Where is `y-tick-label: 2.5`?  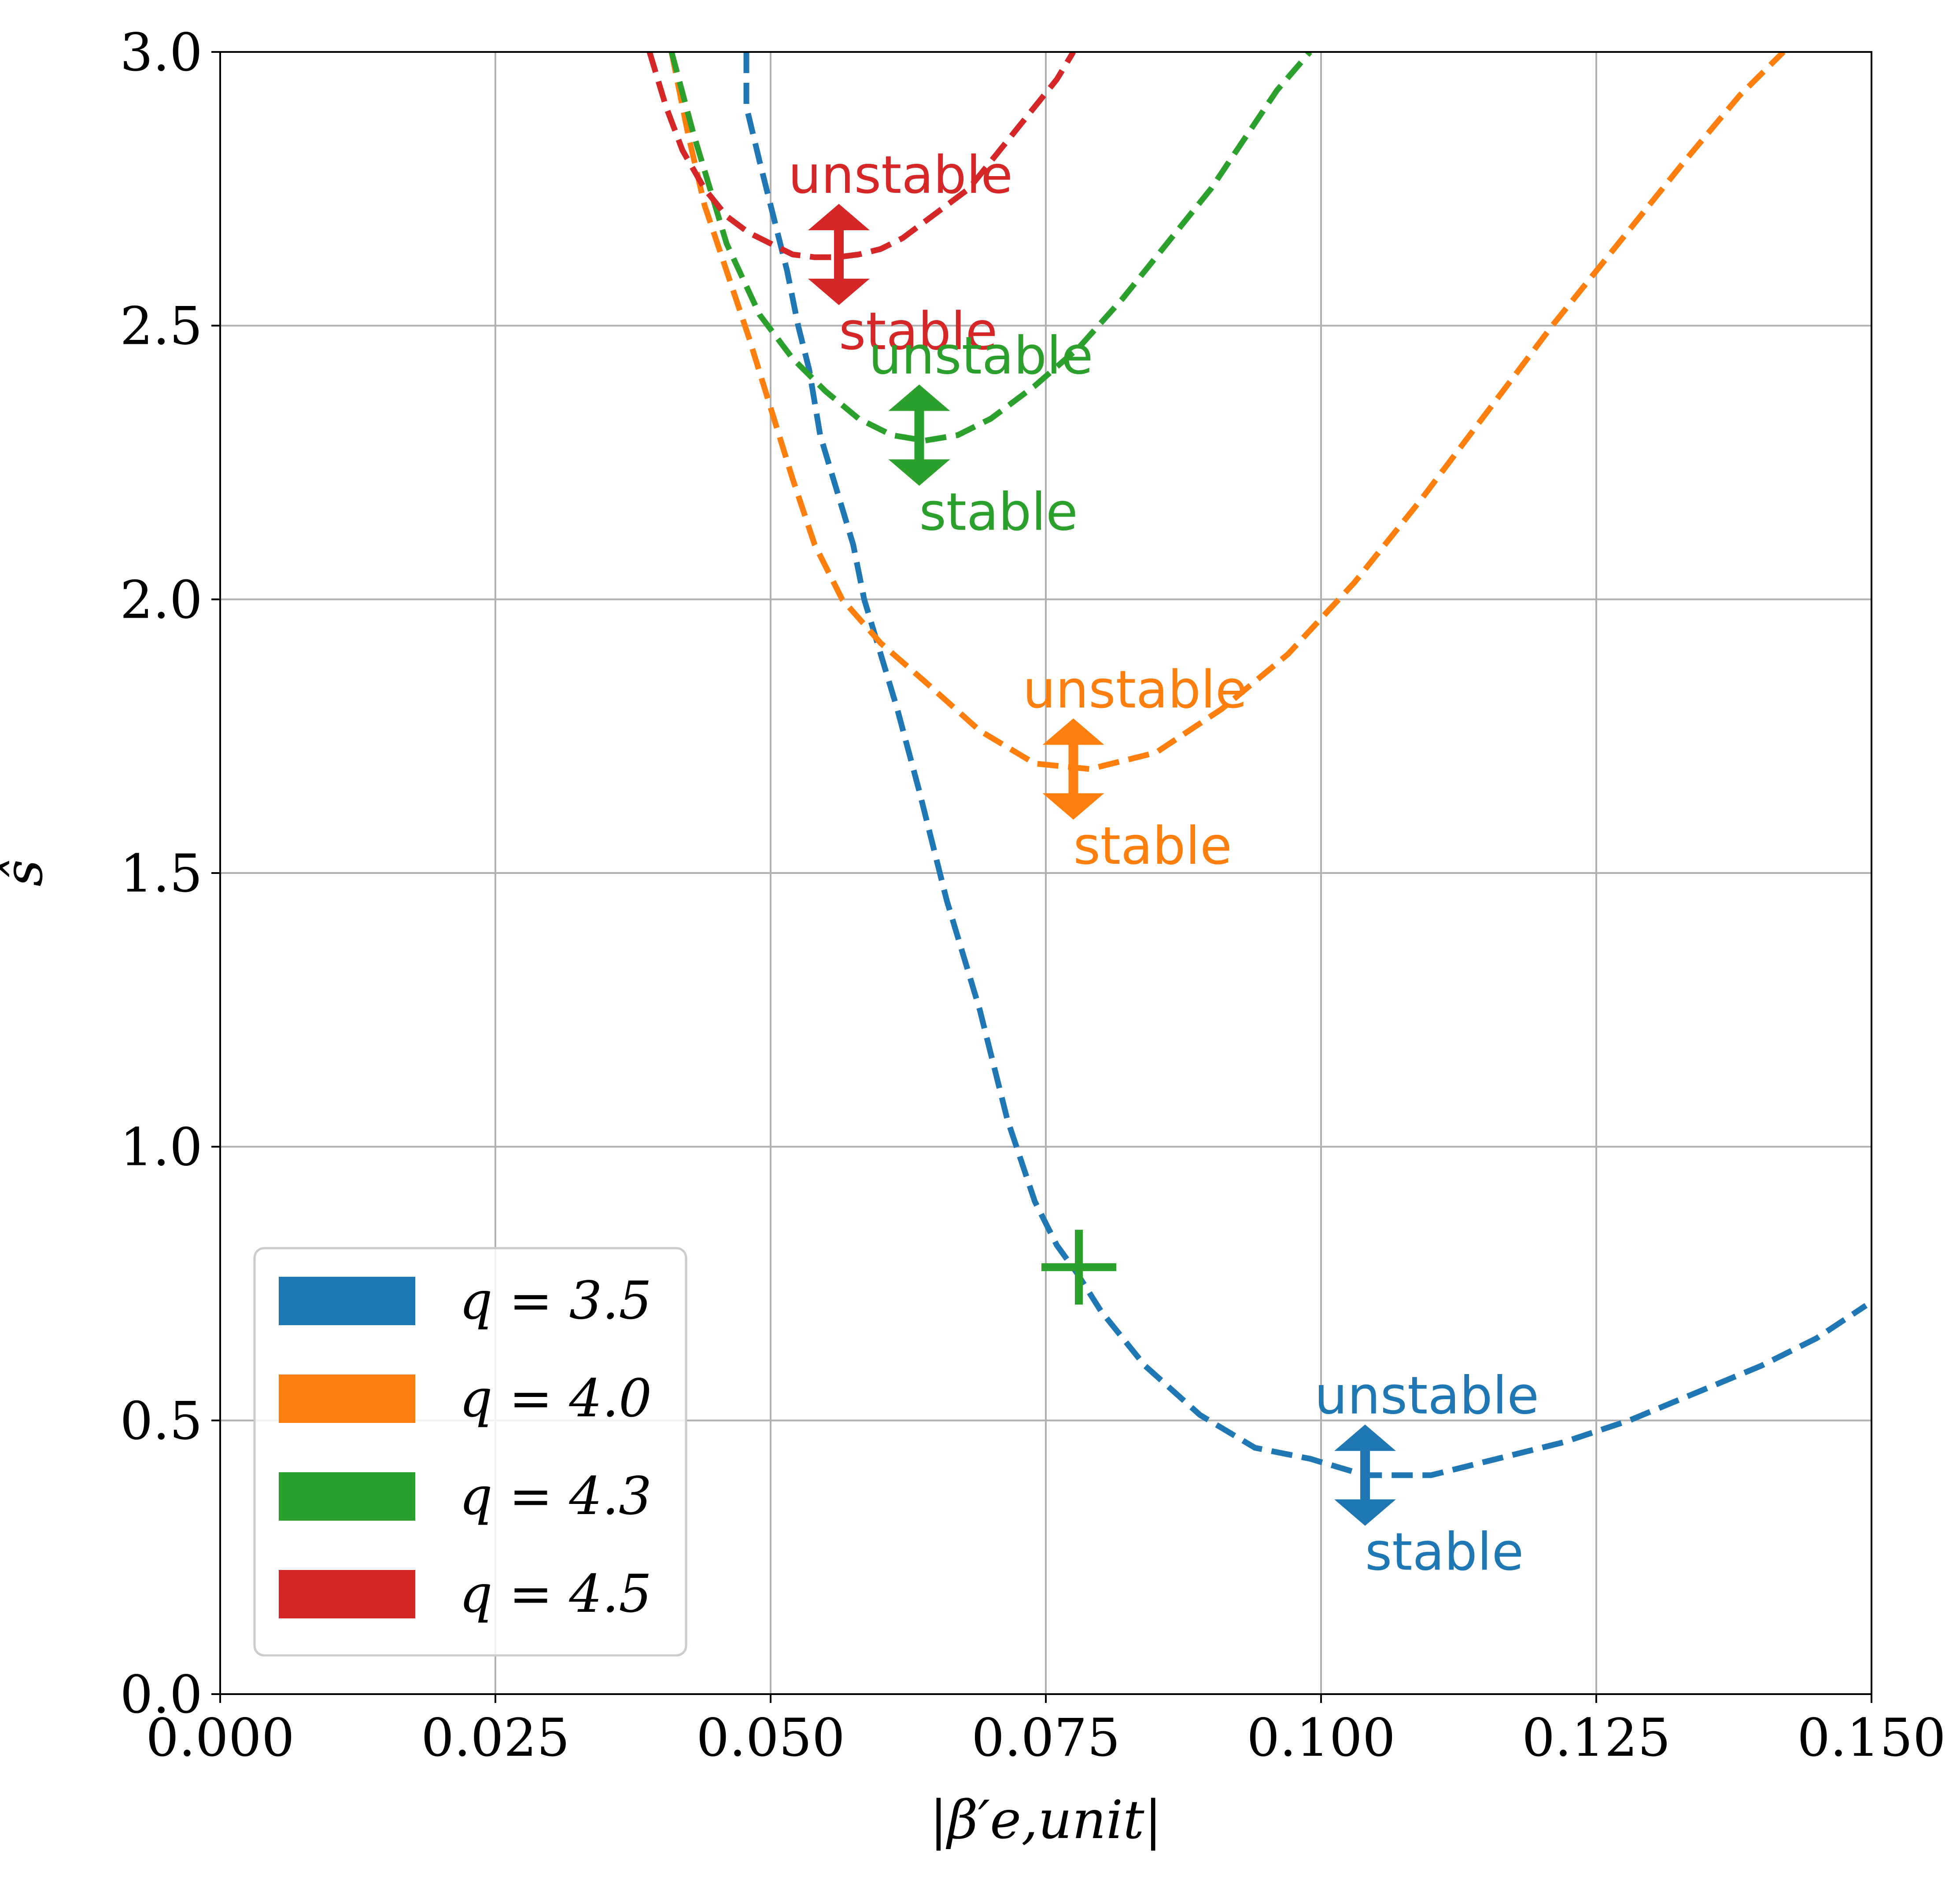
y-tick-label: 2.5 is located at coordinates (161, 326).